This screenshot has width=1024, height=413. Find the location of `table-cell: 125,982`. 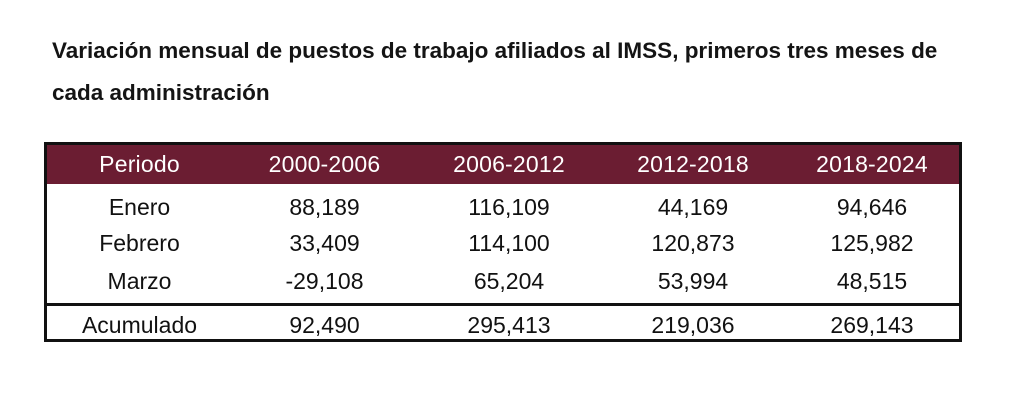

table-cell: 125,982 is located at coordinates (872, 242).